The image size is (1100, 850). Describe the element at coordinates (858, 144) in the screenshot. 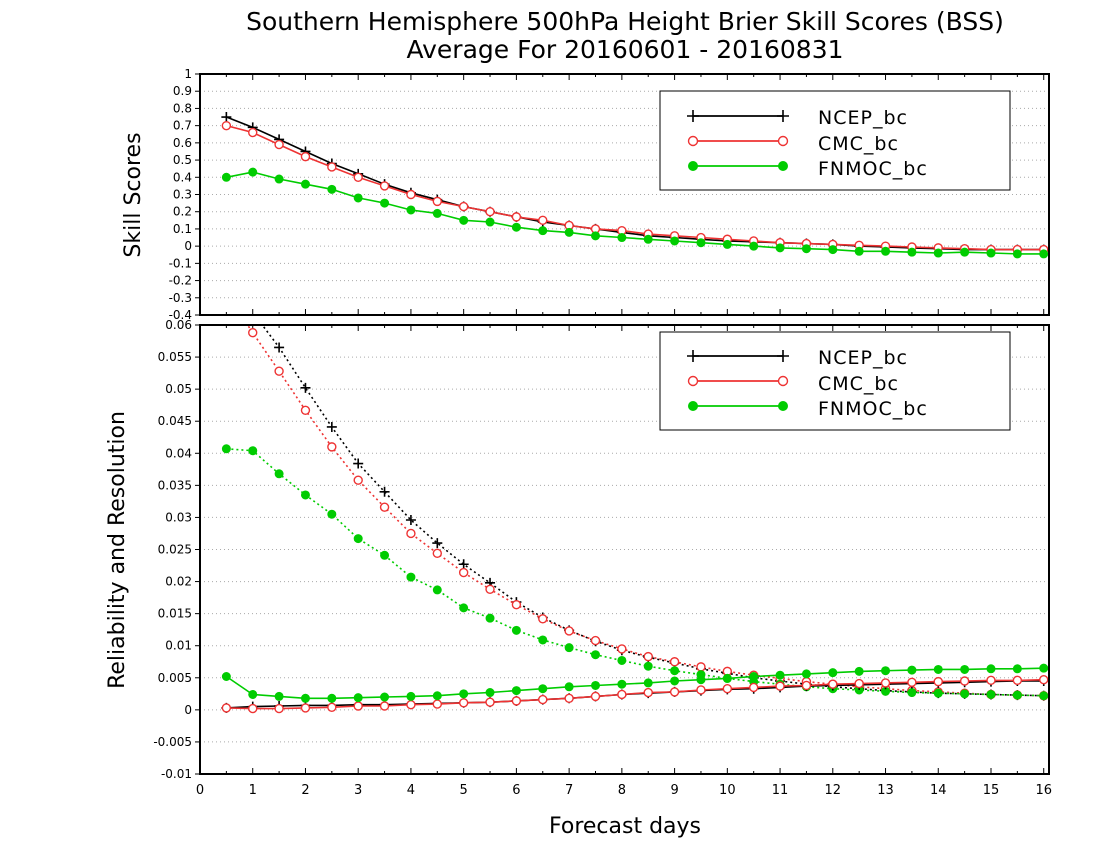

I see `legend-label-cmc: CMC_bc` at that location.